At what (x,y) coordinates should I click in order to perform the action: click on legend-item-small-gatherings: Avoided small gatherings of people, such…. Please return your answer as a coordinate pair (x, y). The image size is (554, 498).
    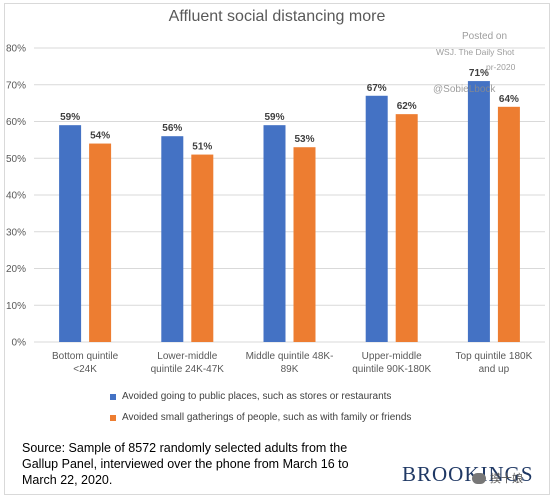
    Looking at the image, I should click on (260, 417).